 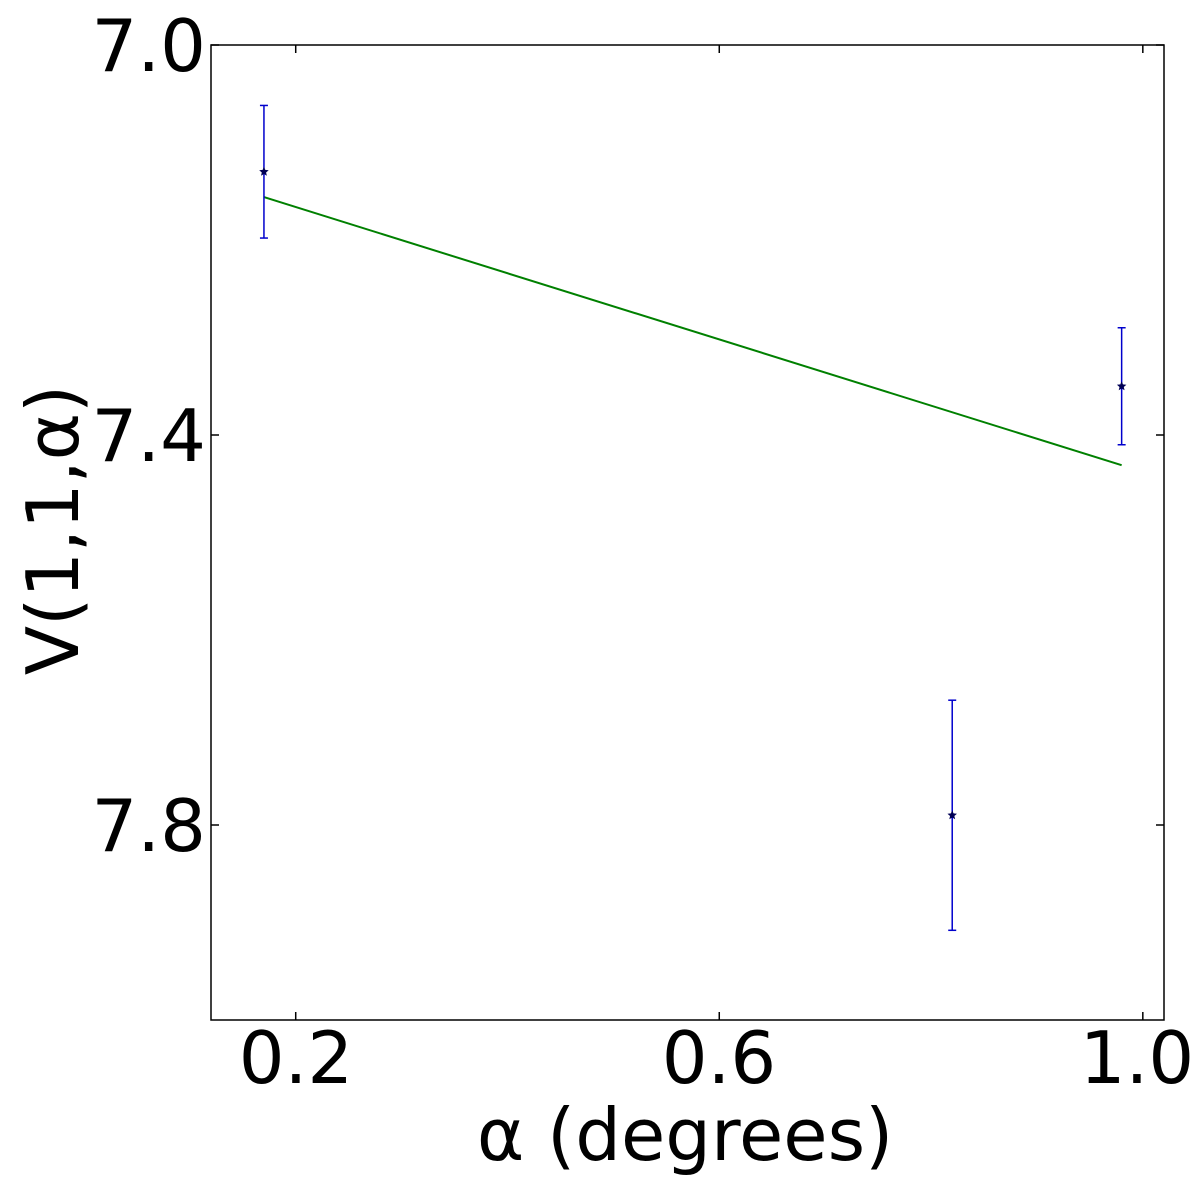 What do you see at coordinates (148, 826) in the screenshot?
I see `y-tick-label-7.8: 7.8` at bounding box center [148, 826].